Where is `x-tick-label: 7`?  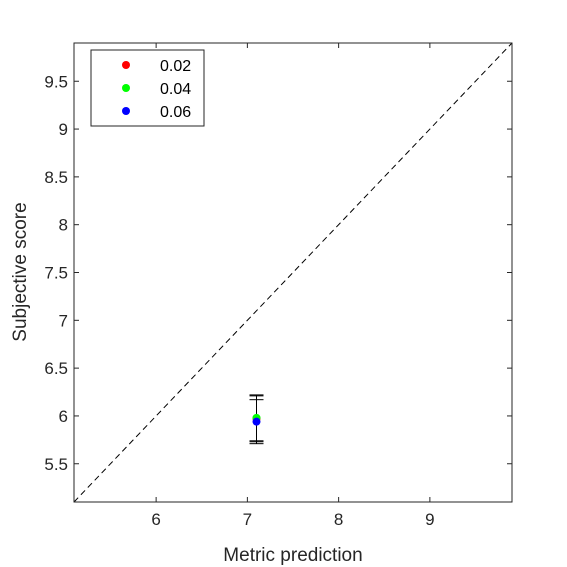 x-tick-label: 7 is located at coordinates (247, 519).